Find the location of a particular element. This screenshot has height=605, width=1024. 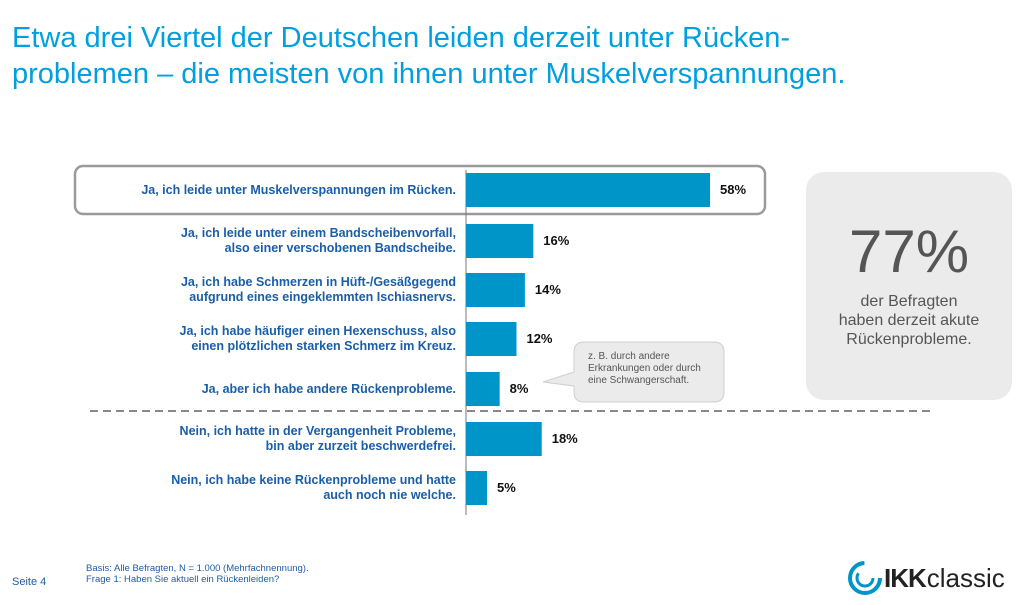

bar-value-label: 5% is located at coordinates (506, 487).